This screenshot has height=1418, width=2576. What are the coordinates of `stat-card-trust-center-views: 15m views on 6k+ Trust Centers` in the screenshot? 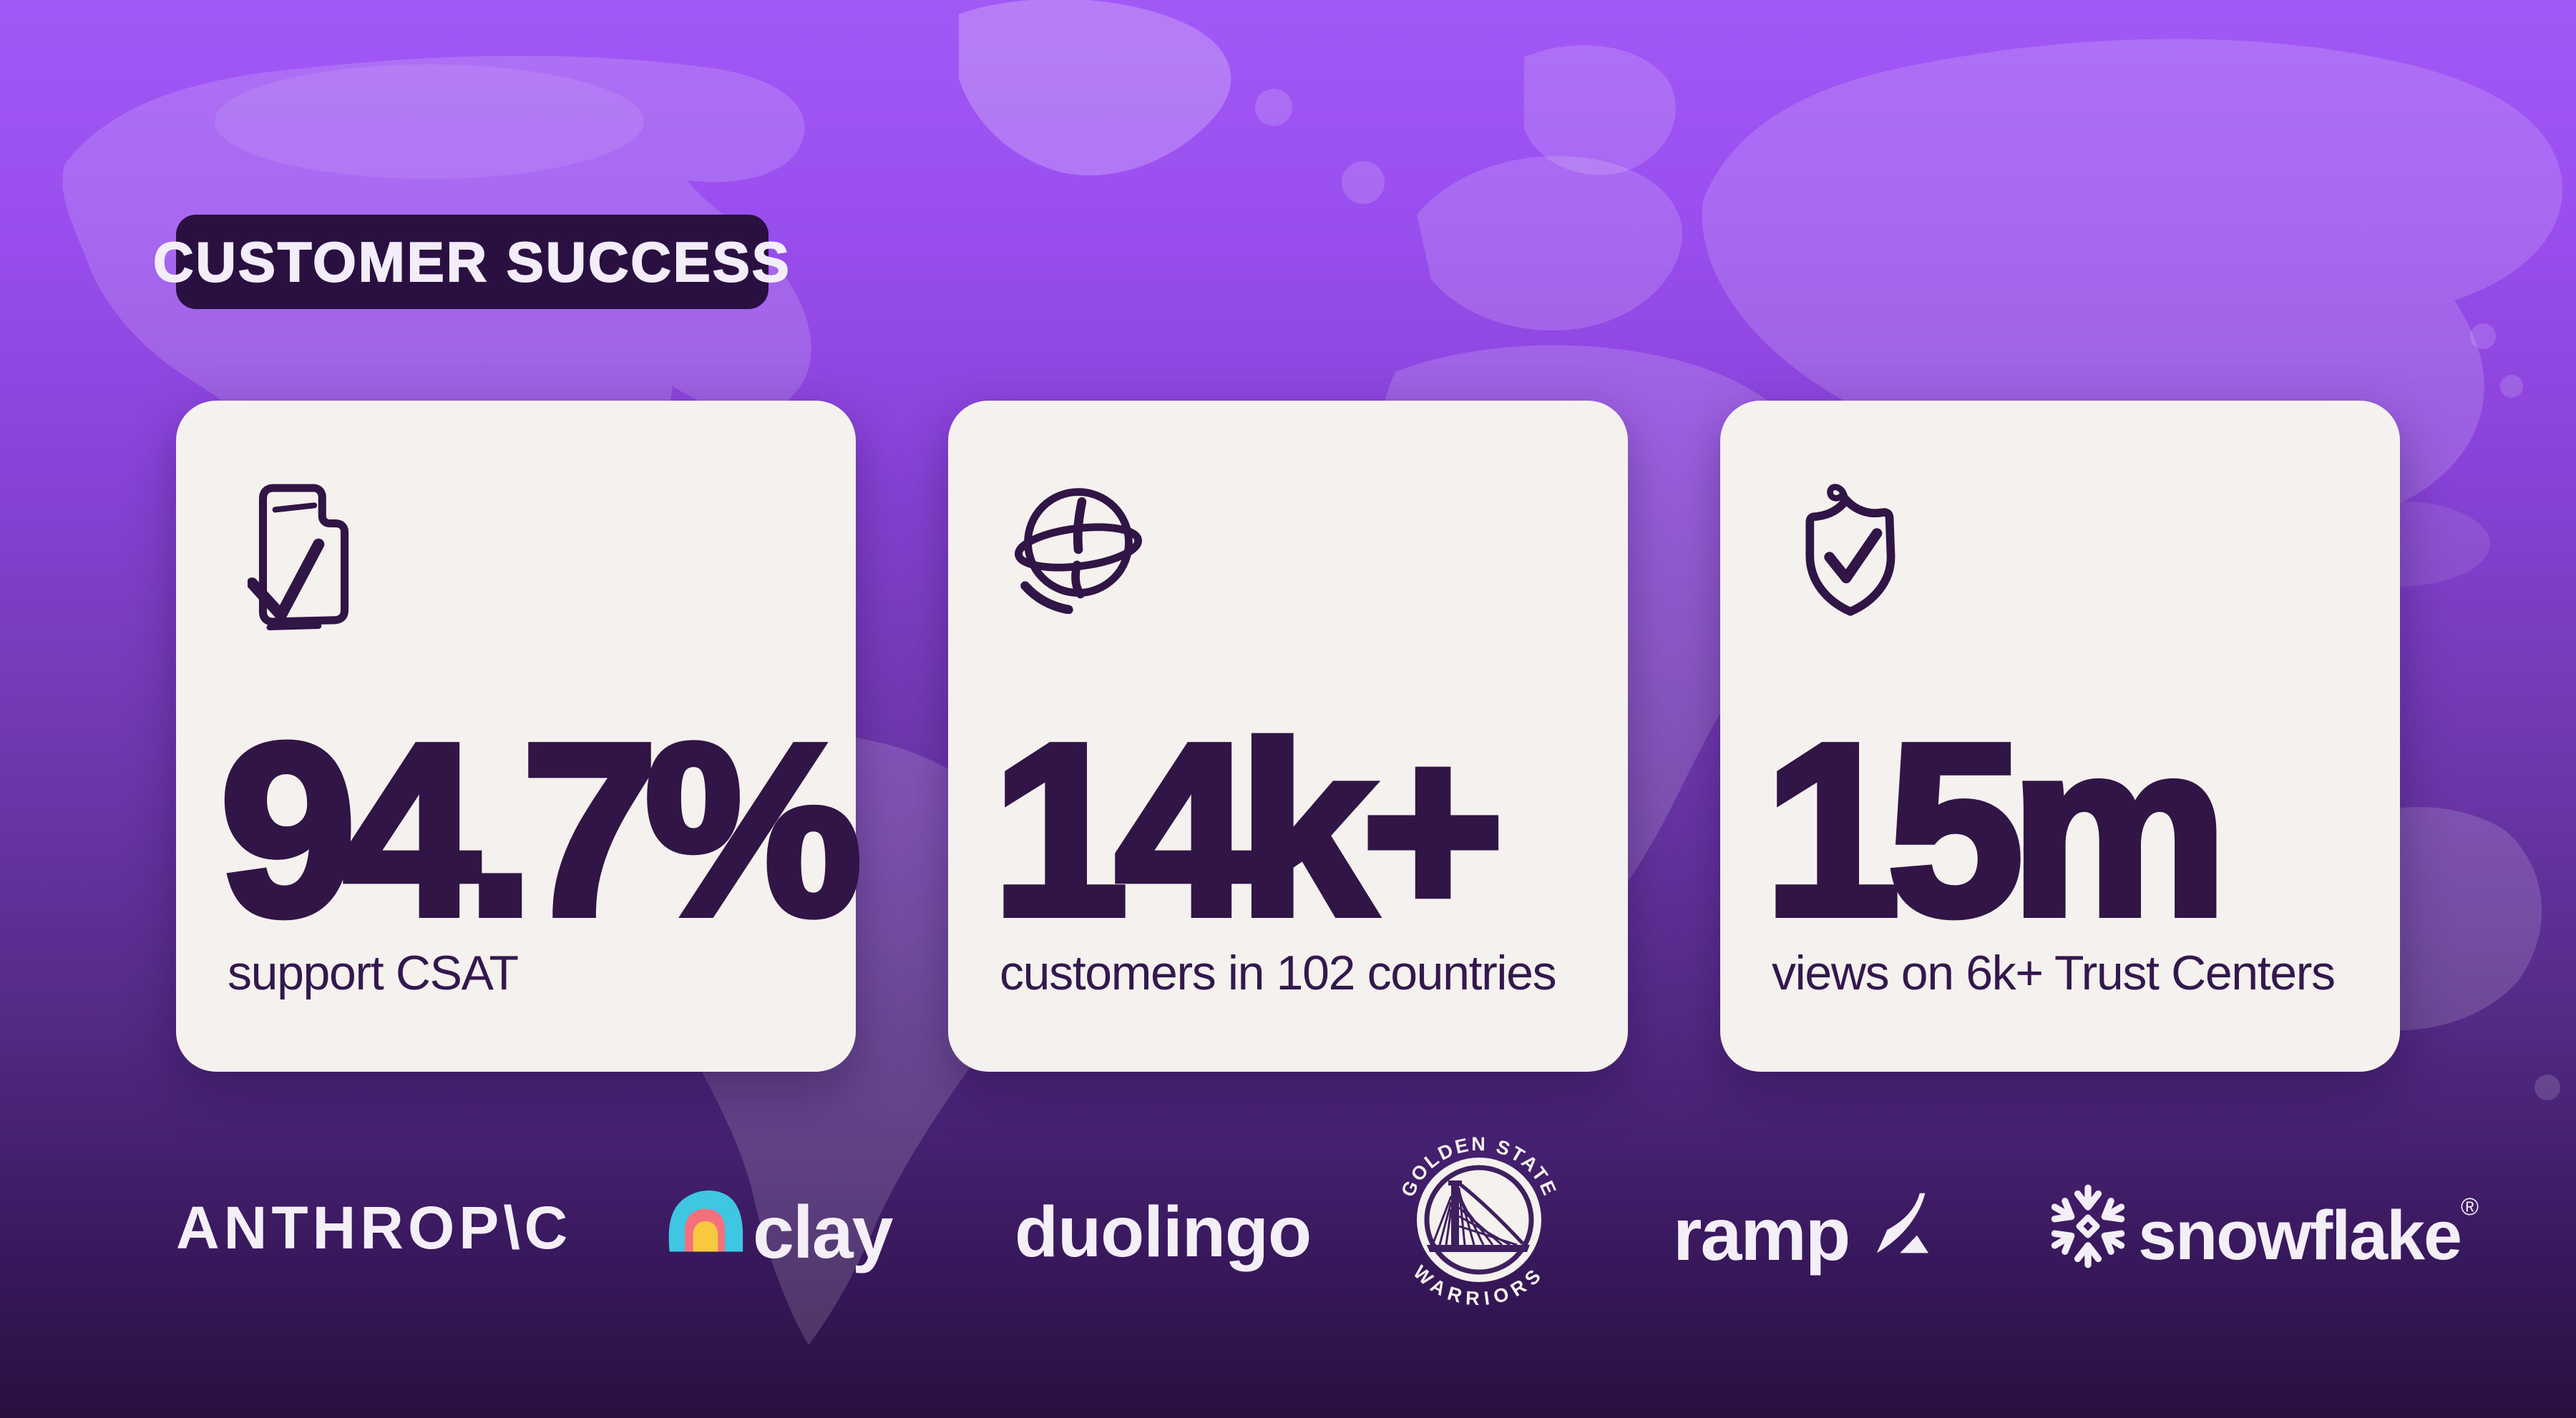 It's located at (2060, 736).